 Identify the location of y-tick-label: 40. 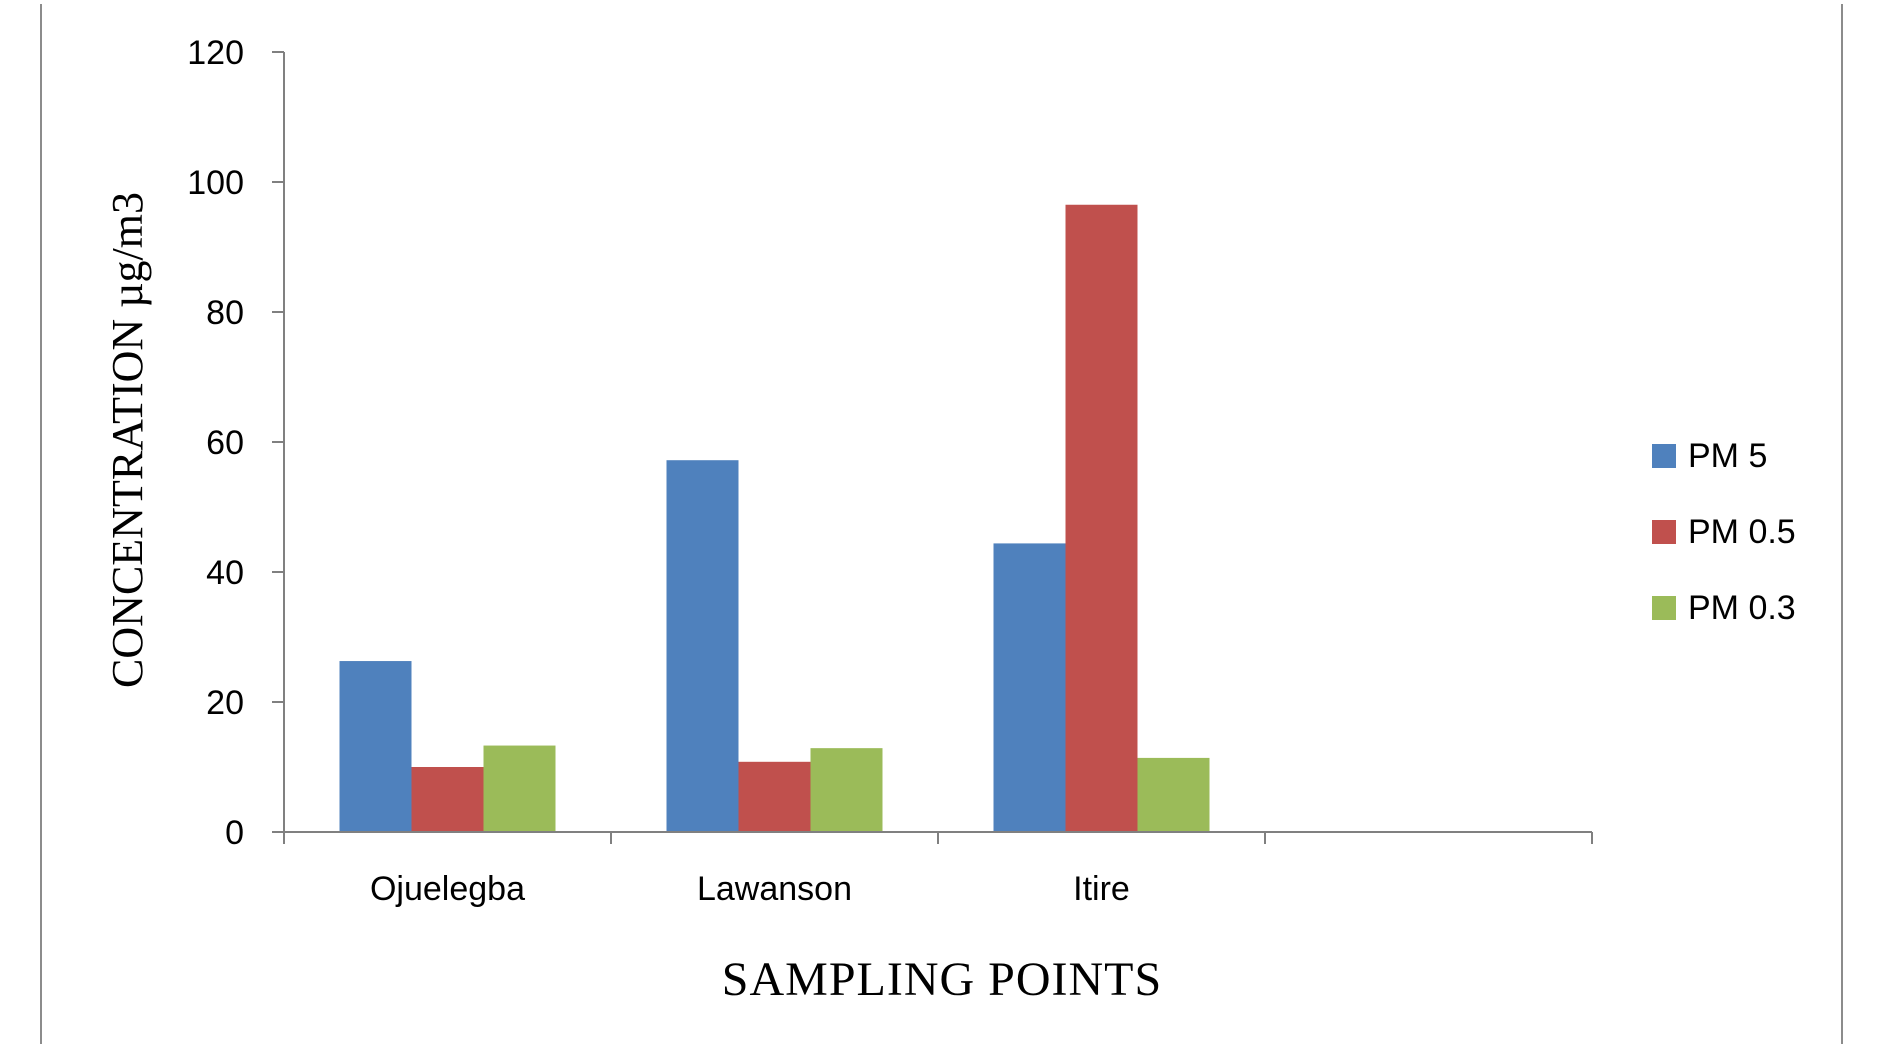
(225, 573).